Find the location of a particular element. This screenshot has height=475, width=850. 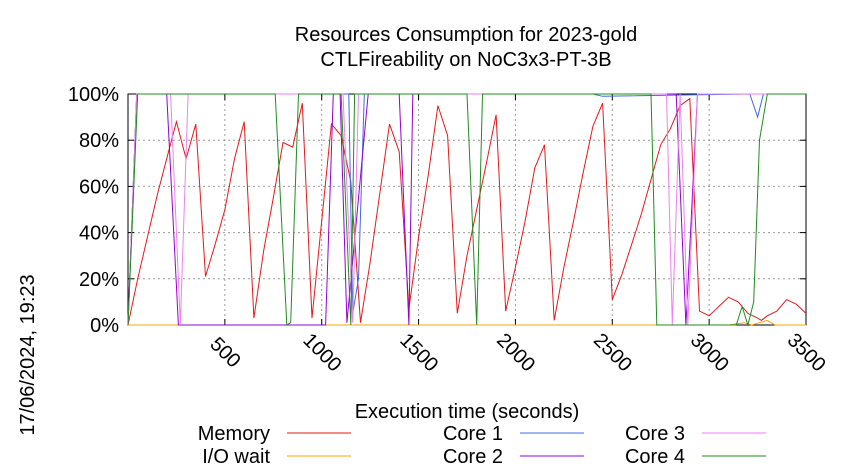

chart-title: Resources Consumption for 2023-gold is located at coordinates (466, 35).